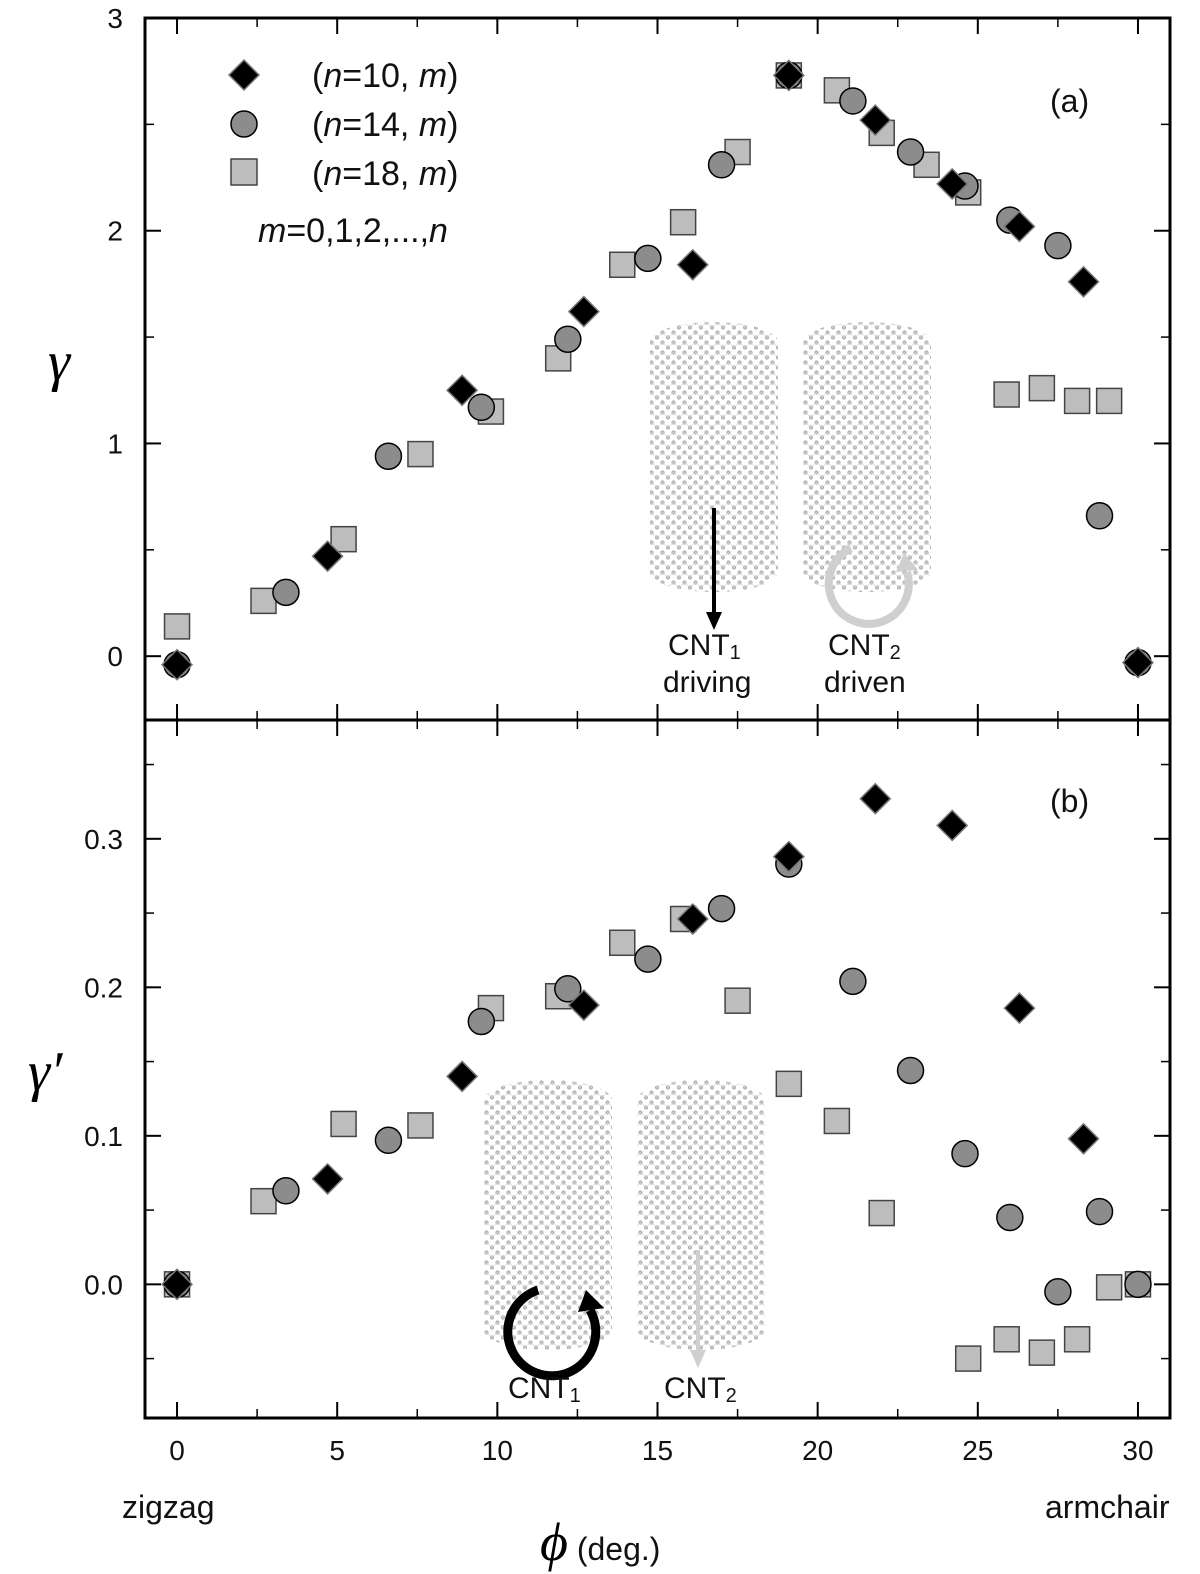  What do you see at coordinates (115, 656) in the screenshot?
I see `y-tick-label: 0` at bounding box center [115, 656].